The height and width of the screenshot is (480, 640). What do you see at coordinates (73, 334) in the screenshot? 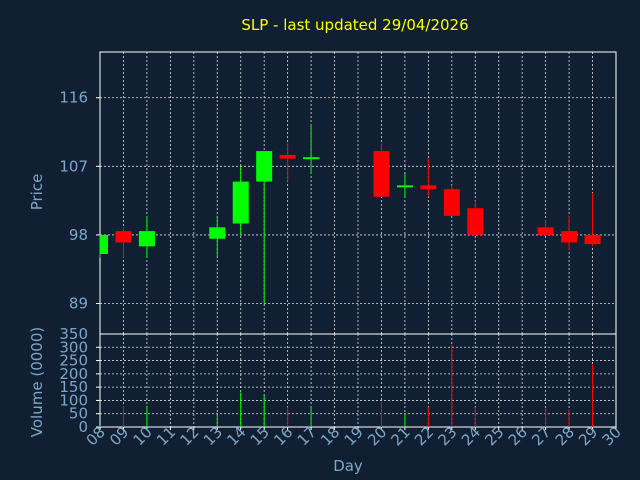
I see `volume-tick-label: 350` at bounding box center [73, 334].